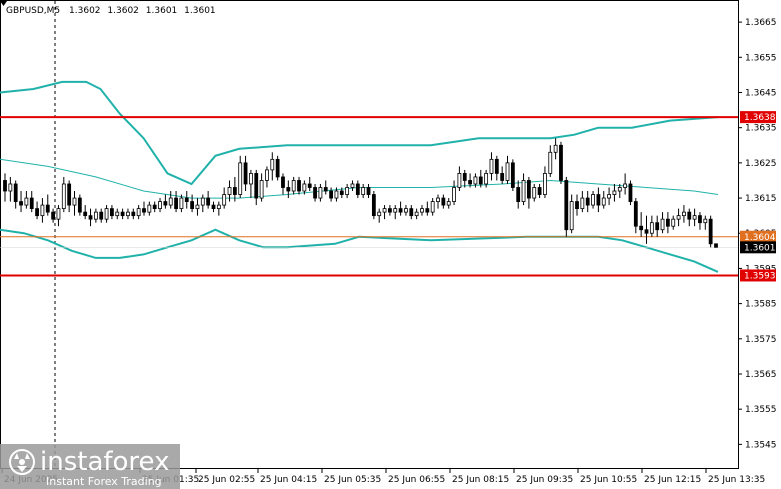  I want to click on y-tick-label: 1.3575, so click(761, 340).